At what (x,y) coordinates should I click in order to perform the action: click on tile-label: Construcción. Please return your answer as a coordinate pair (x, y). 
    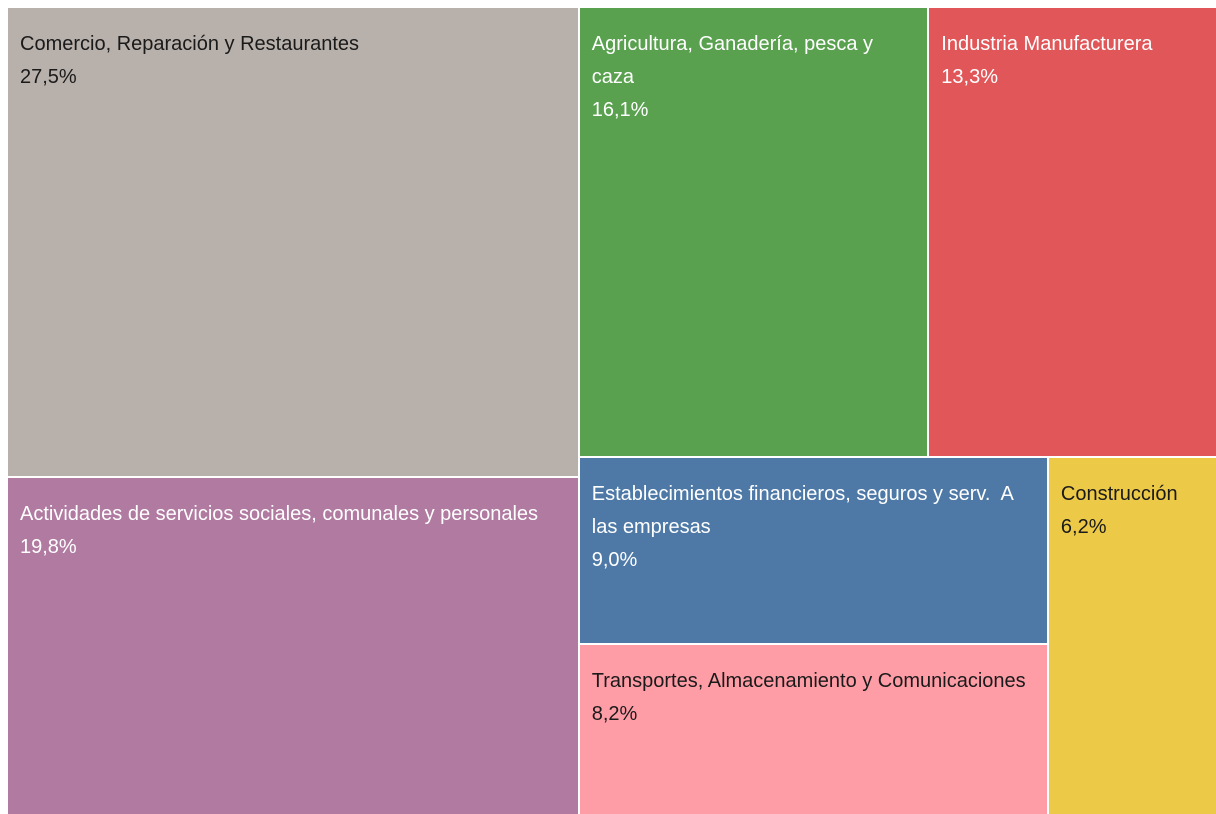
    Looking at the image, I should click on (1119, 493).